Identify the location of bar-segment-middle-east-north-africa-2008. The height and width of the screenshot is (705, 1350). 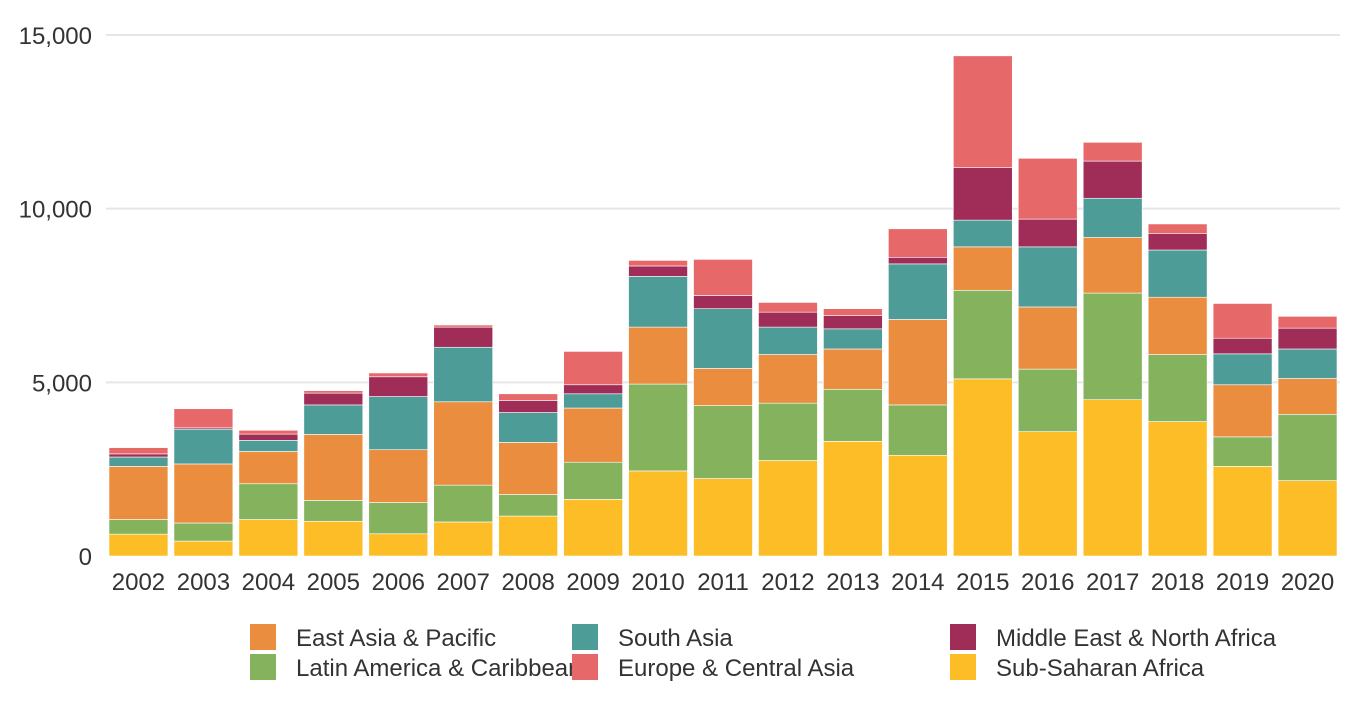
(528, 406).